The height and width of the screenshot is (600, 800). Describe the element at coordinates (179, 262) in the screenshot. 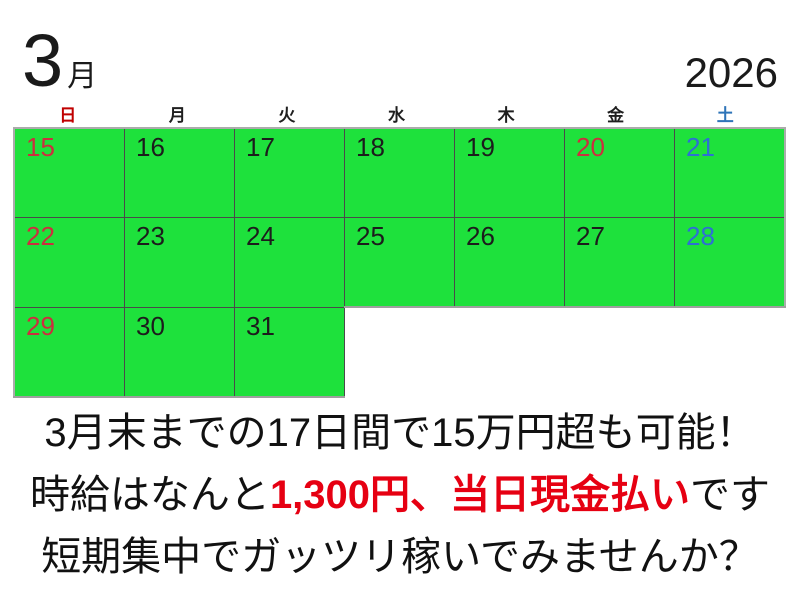

I see `day-cell-23: 23` at that location.